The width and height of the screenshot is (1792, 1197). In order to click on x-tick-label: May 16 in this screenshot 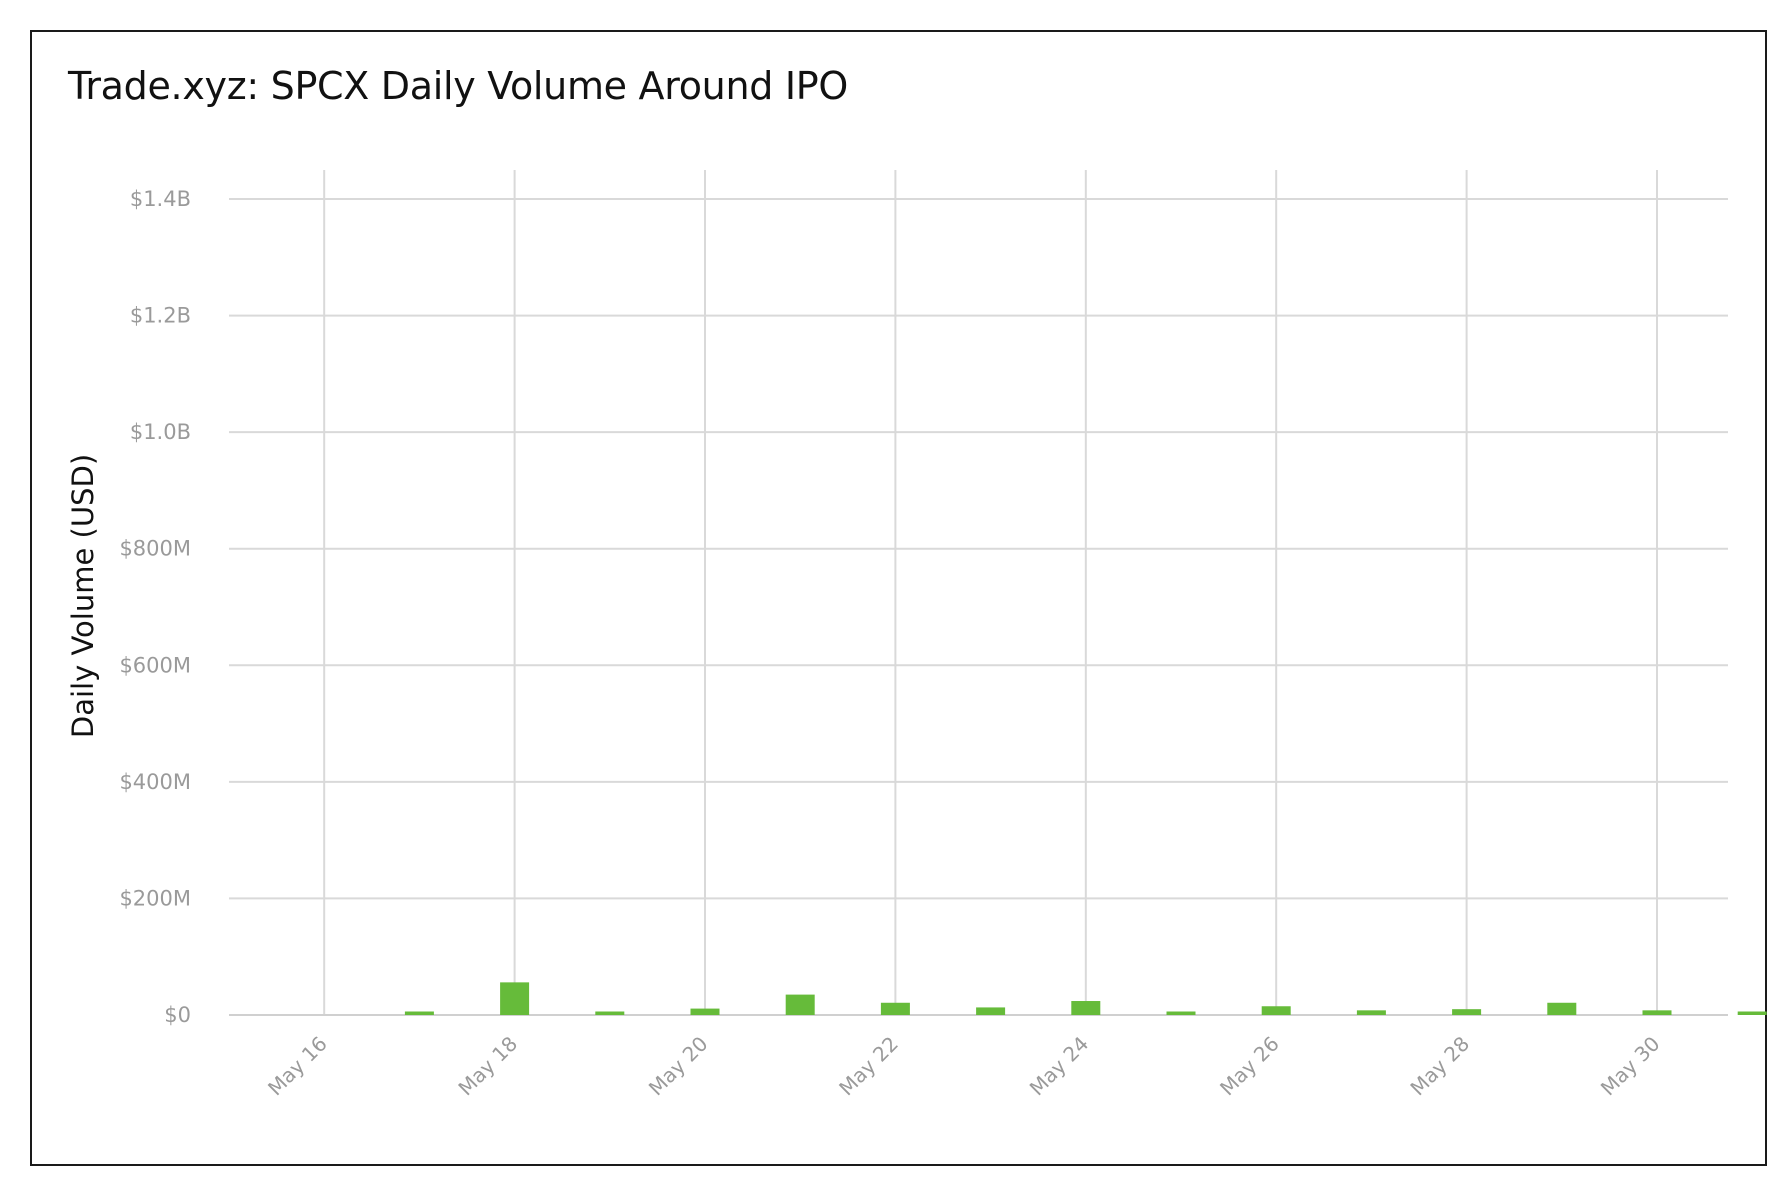, I will do `click(297, 1066)`.